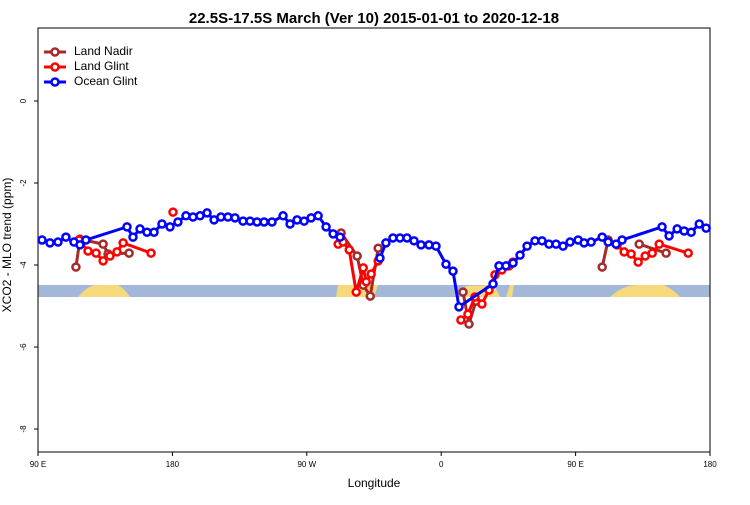 Image resolution: width=750 pixels, height=505 pixels. I want to click on legend-label: Land Glint, so click(101, 66).